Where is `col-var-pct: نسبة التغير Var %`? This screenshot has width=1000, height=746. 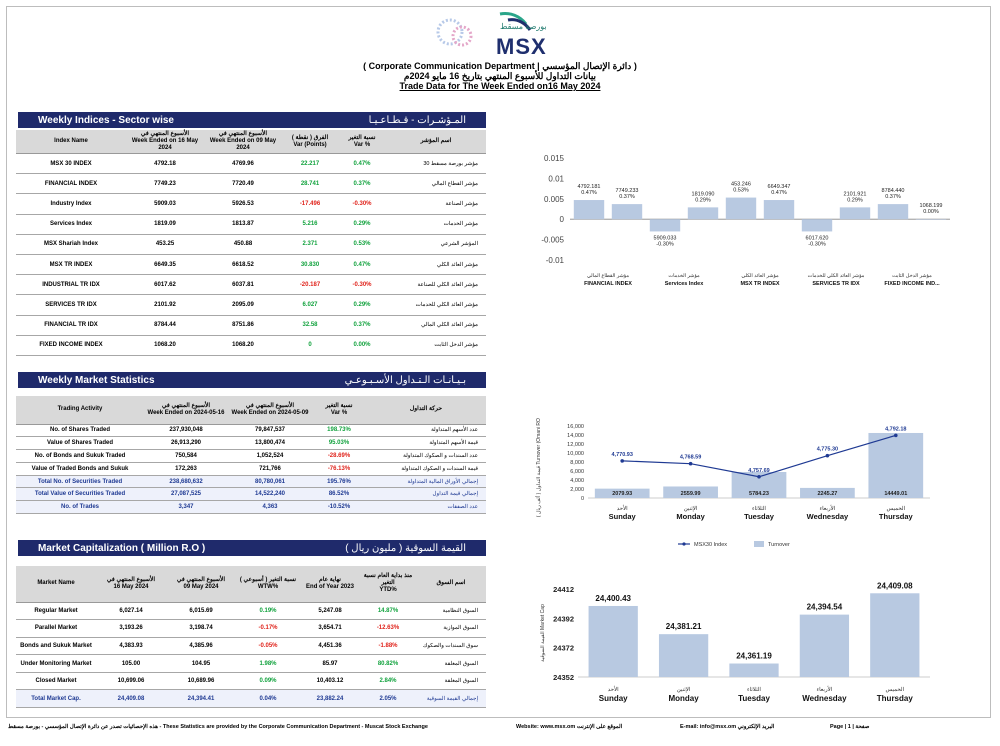
col-var-pct: نسبة التغير Var % is located at coordinates (362, 142).